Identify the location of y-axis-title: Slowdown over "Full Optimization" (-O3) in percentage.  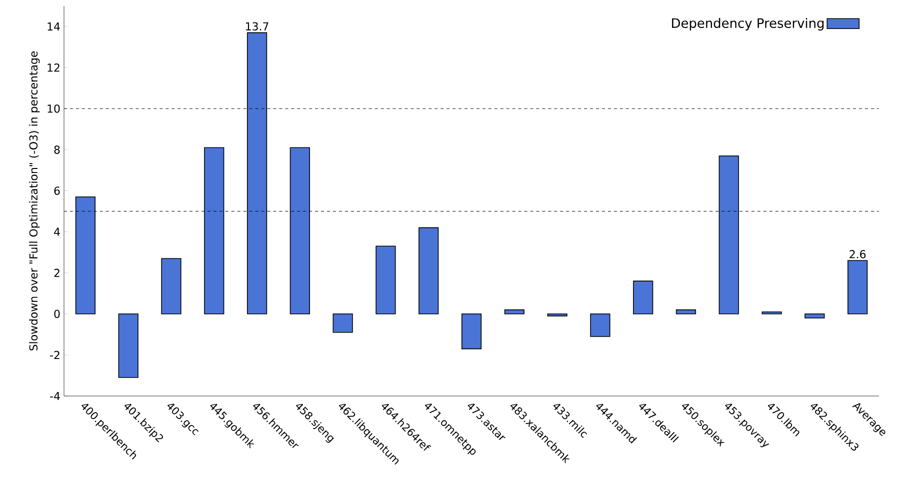
(34, 200).